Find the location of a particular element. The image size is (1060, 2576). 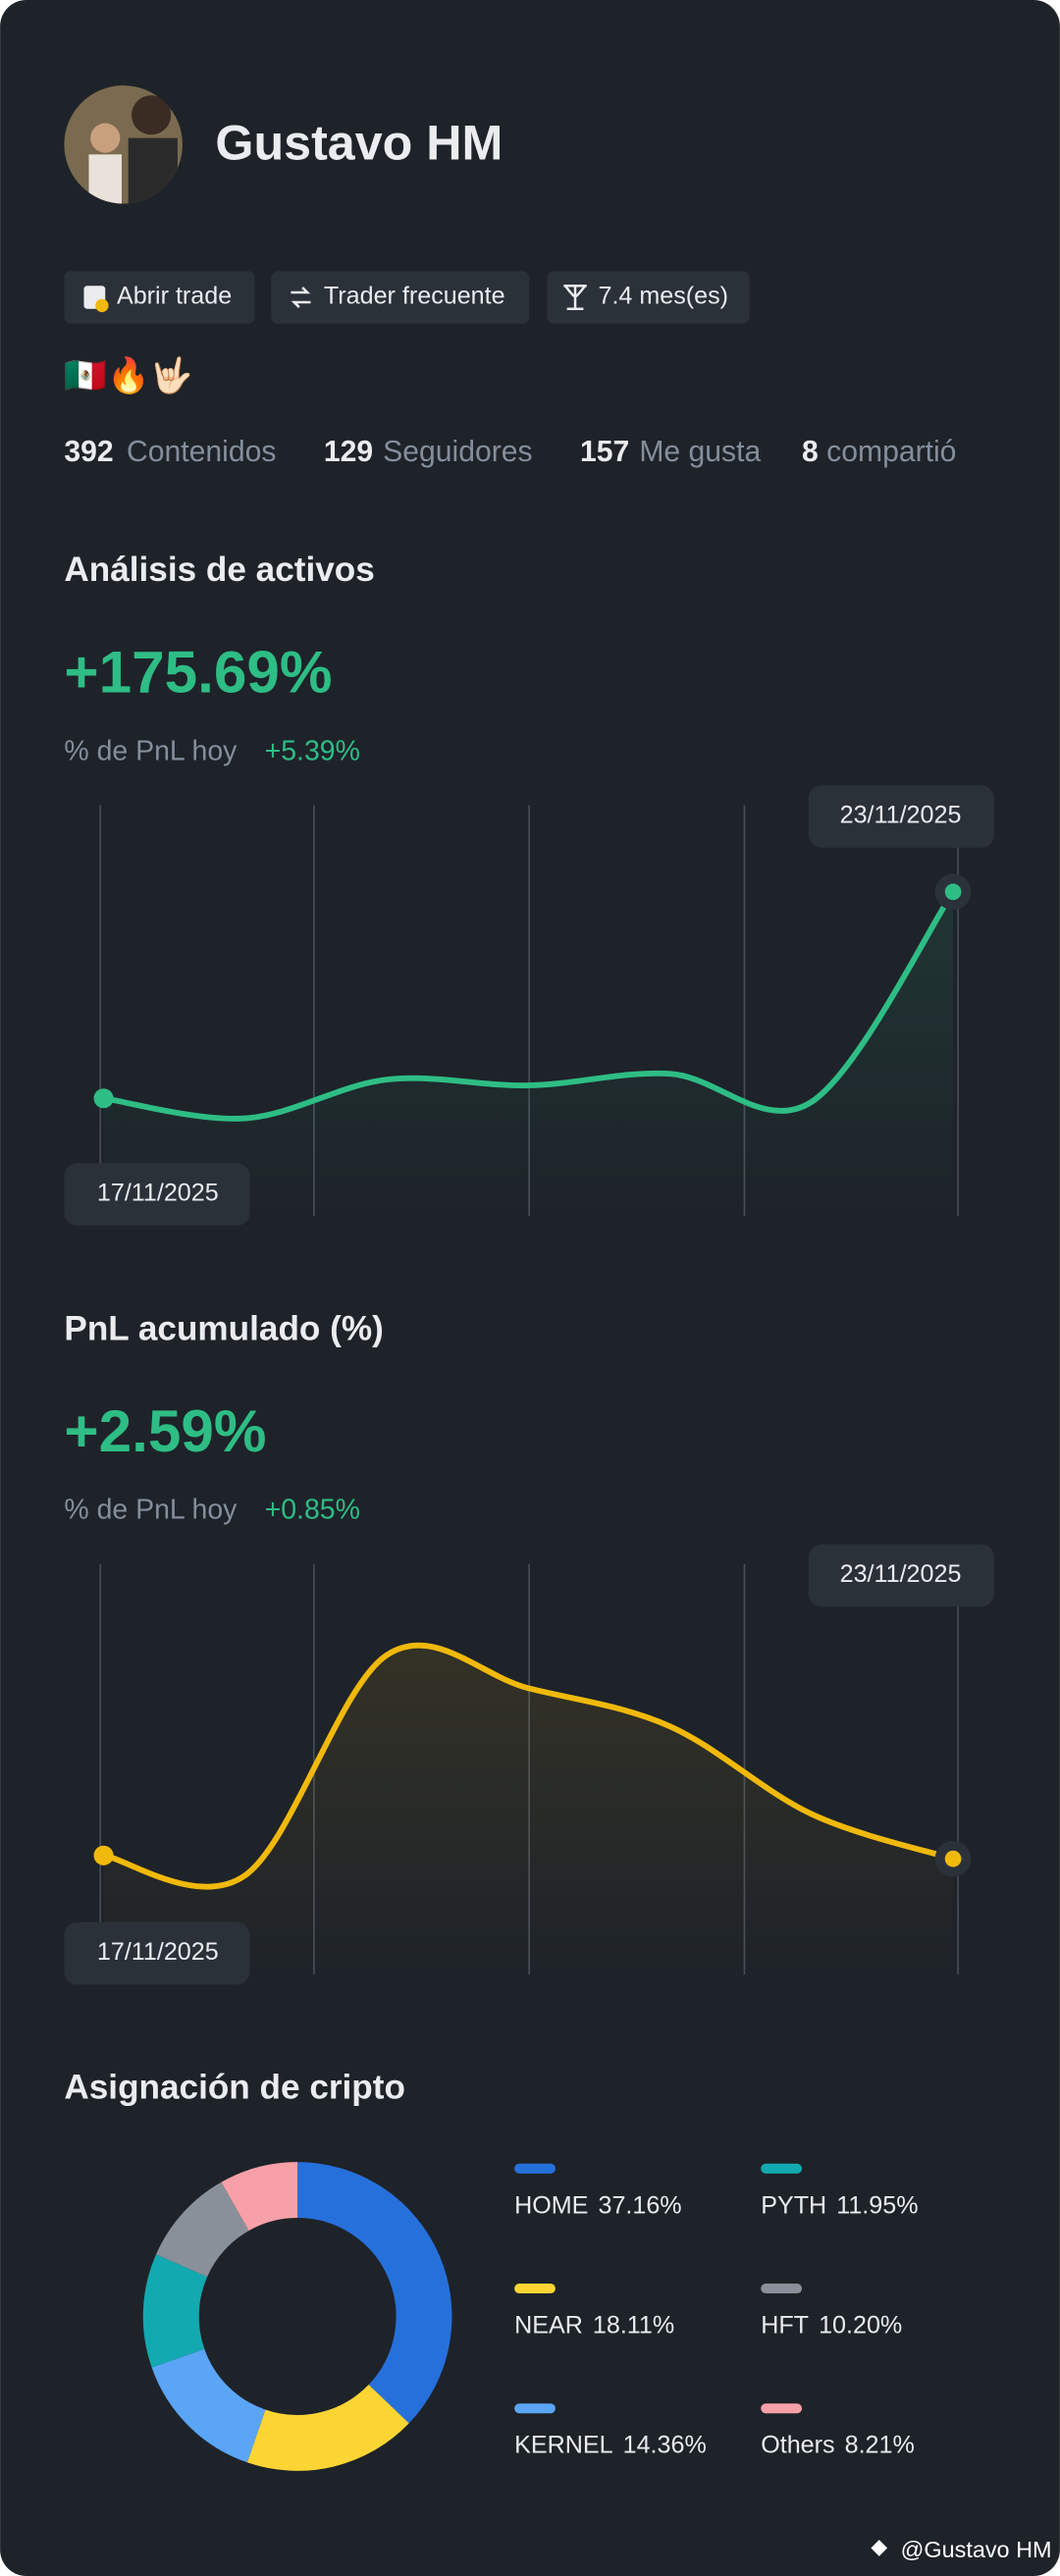

stat-label: Me gusta is located at coordinates (700, 452).